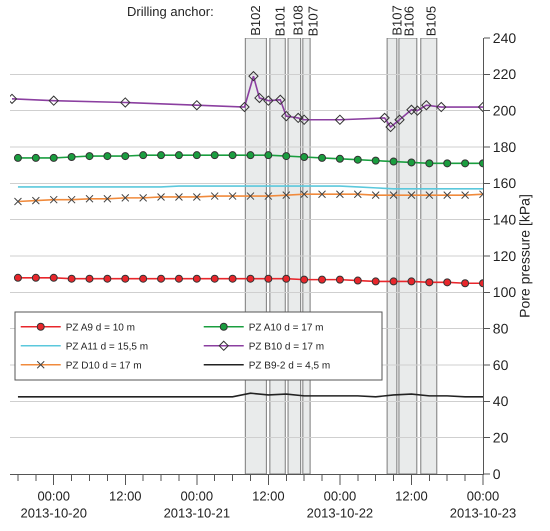 The height and width of the screenshot is (531, 550). I want to click on y-tick-label: 80, so click(500, 328).